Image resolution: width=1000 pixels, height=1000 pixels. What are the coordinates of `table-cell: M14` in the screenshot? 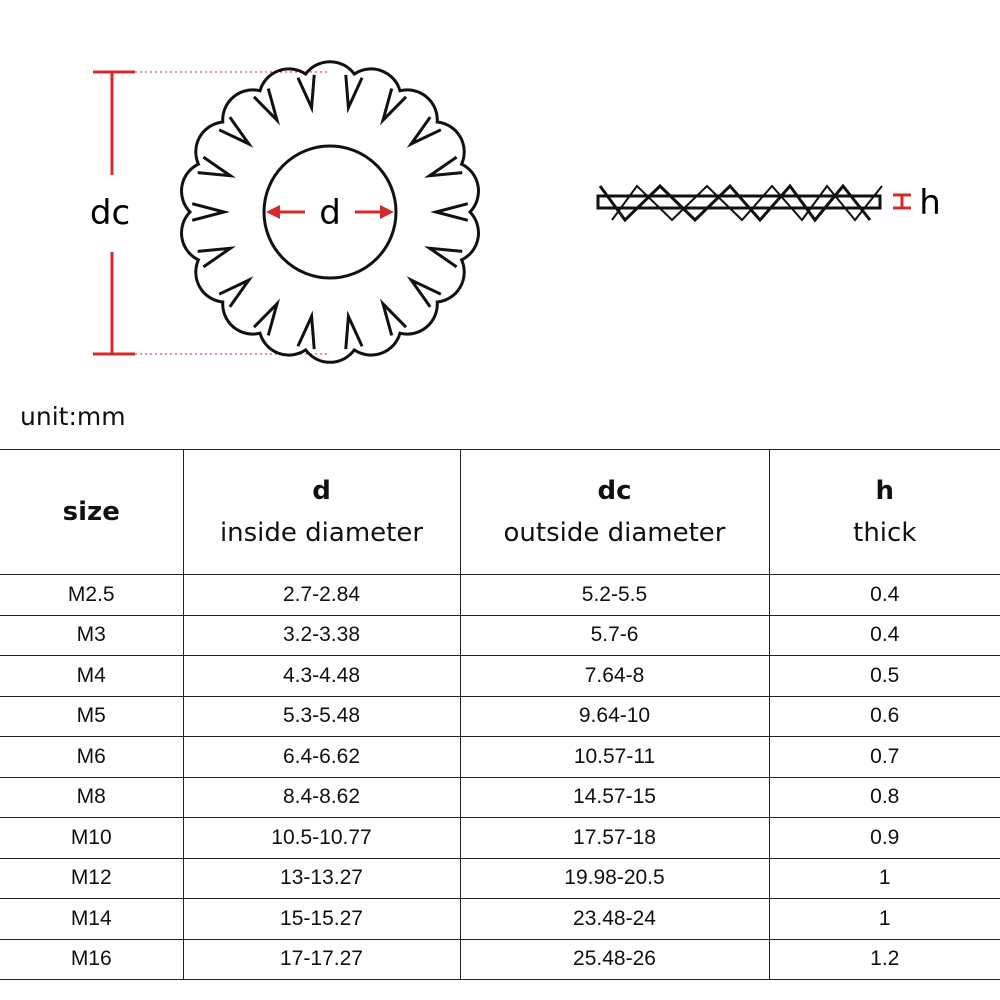 It's located at (92, 919).